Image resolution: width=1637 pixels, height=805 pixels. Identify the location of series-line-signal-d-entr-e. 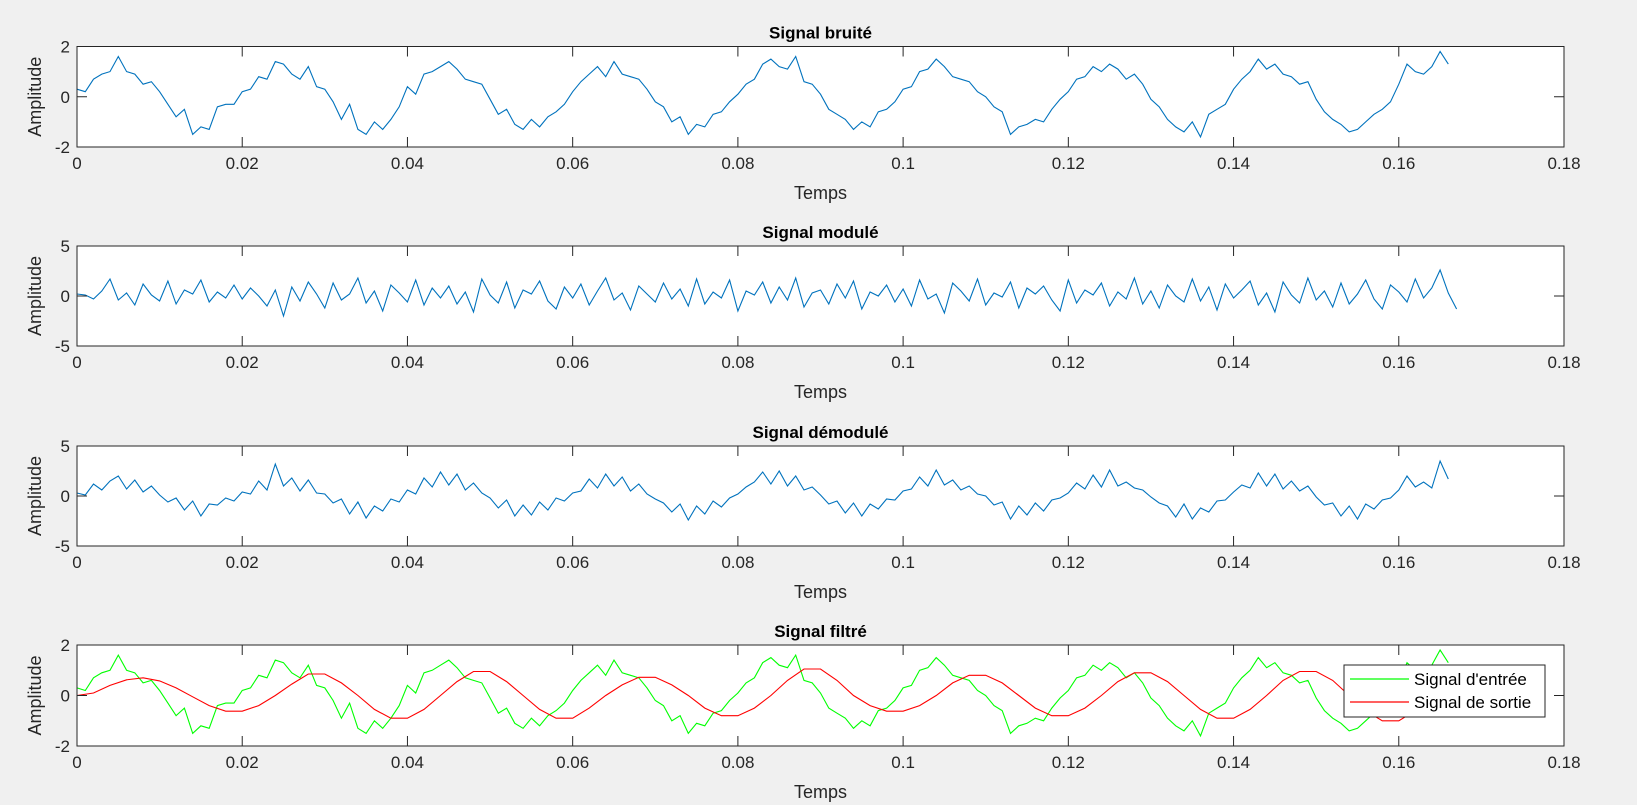
(762, 693).